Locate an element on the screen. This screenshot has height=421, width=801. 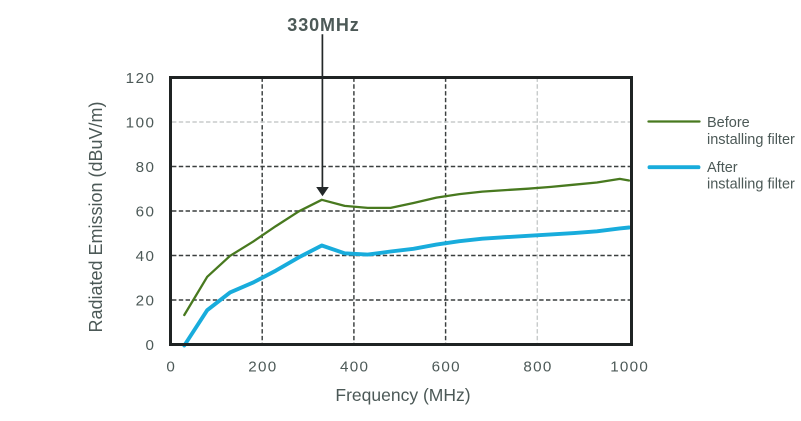
svg-text: 60 is located at coordinates (146, 211).